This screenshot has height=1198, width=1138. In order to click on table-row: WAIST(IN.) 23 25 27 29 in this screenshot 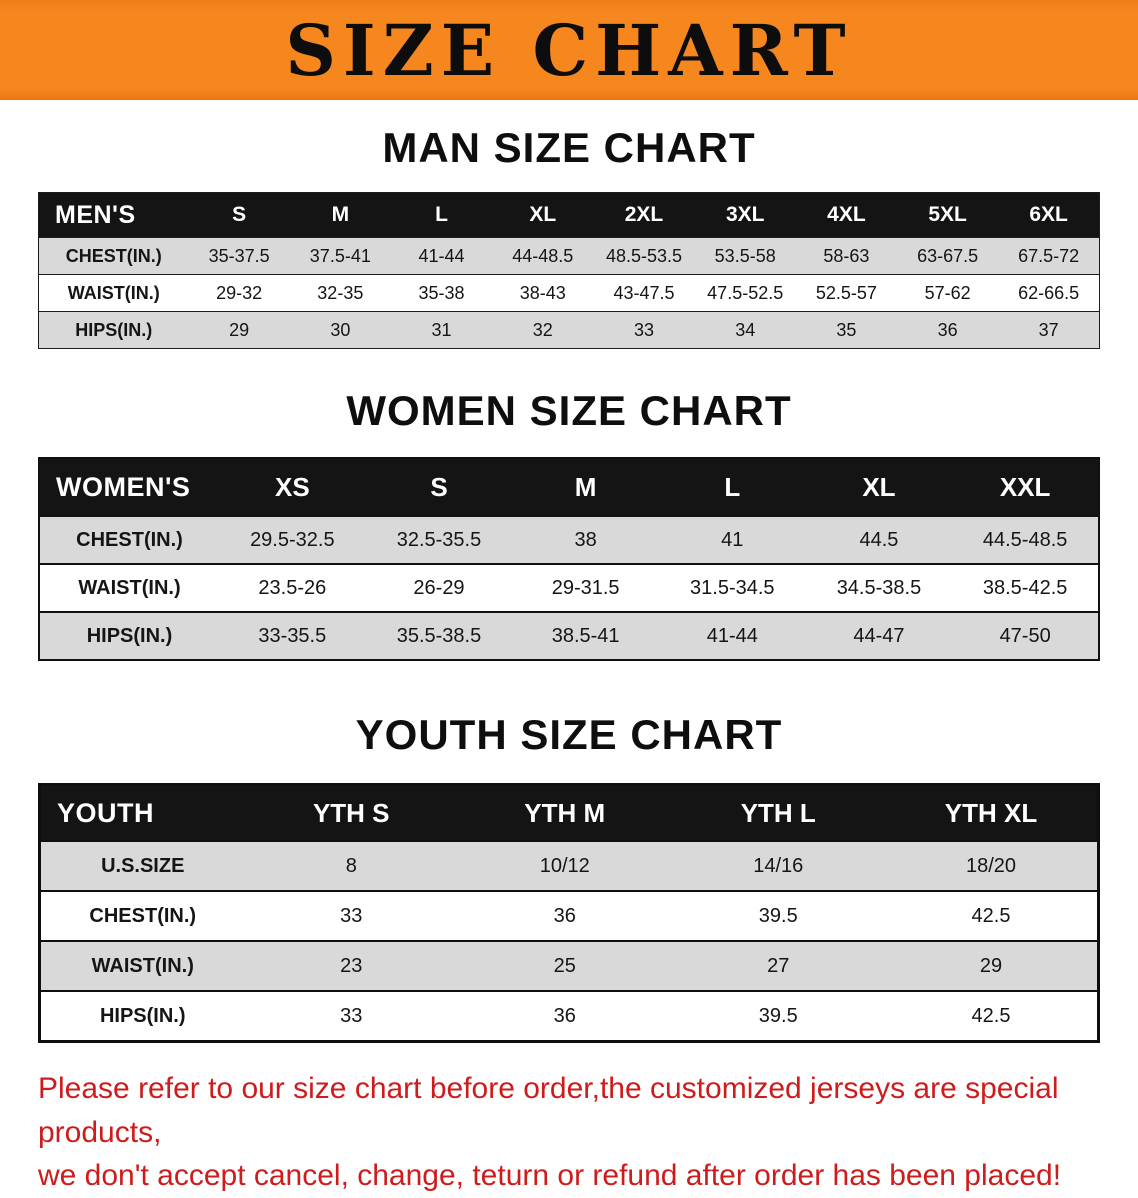, I will do `click(569, 966)`.